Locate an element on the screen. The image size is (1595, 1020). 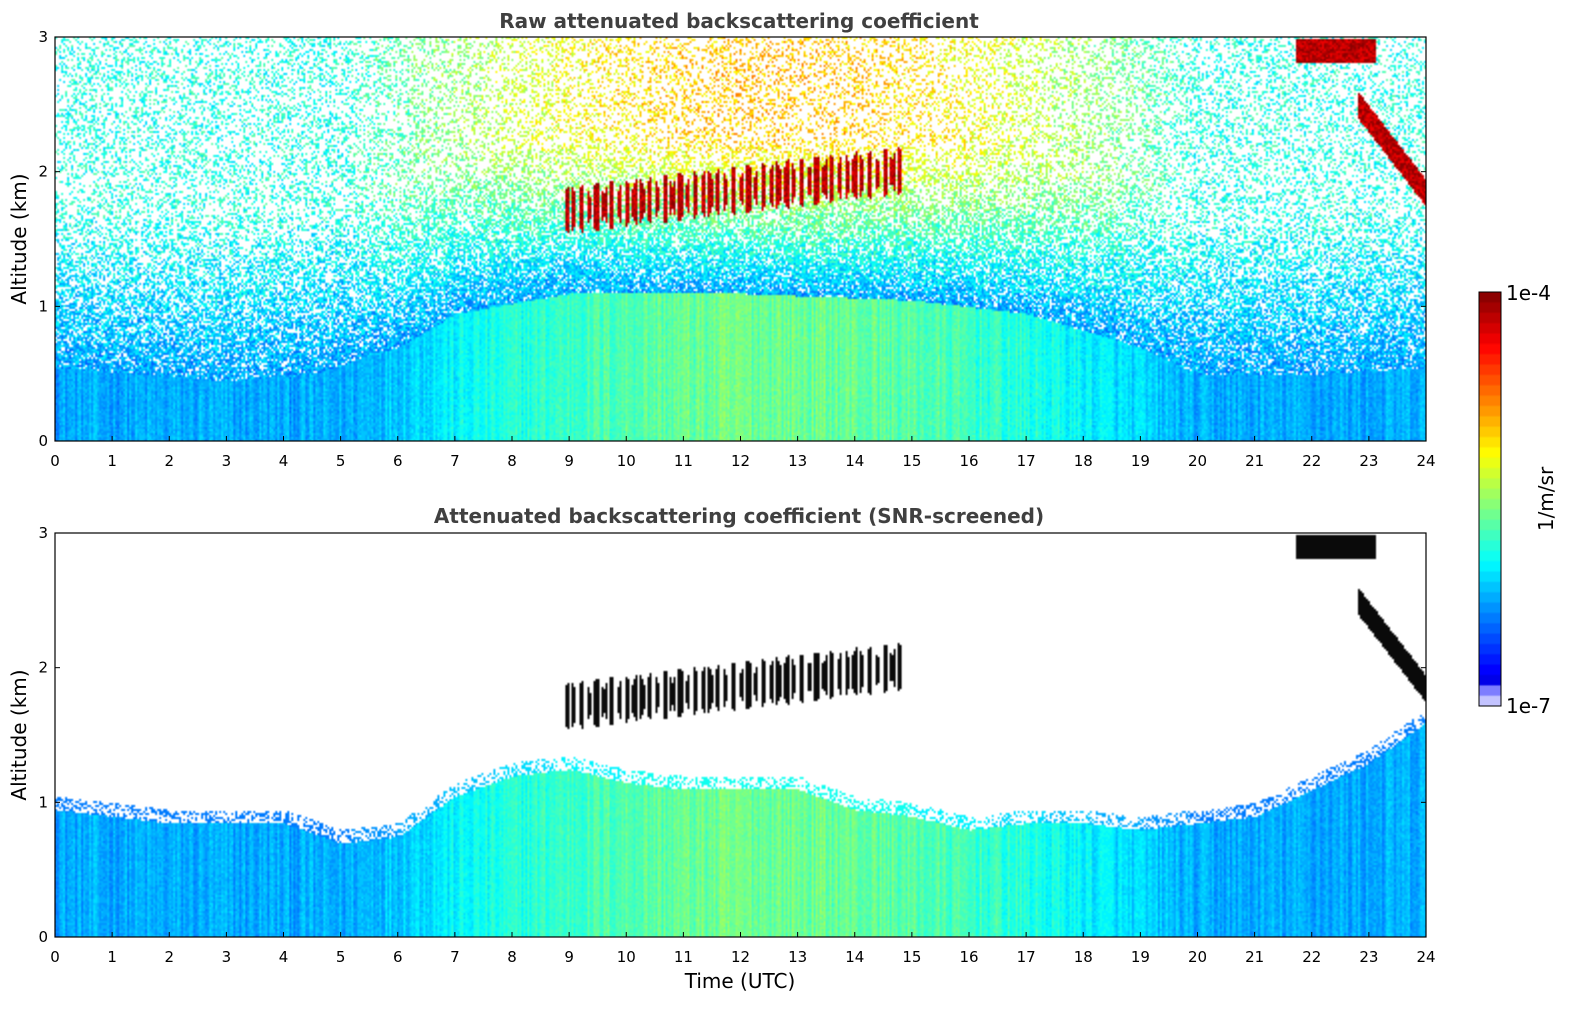
panel-screened-ylabel: Altitude (km) is located at coordinates (19, 734).